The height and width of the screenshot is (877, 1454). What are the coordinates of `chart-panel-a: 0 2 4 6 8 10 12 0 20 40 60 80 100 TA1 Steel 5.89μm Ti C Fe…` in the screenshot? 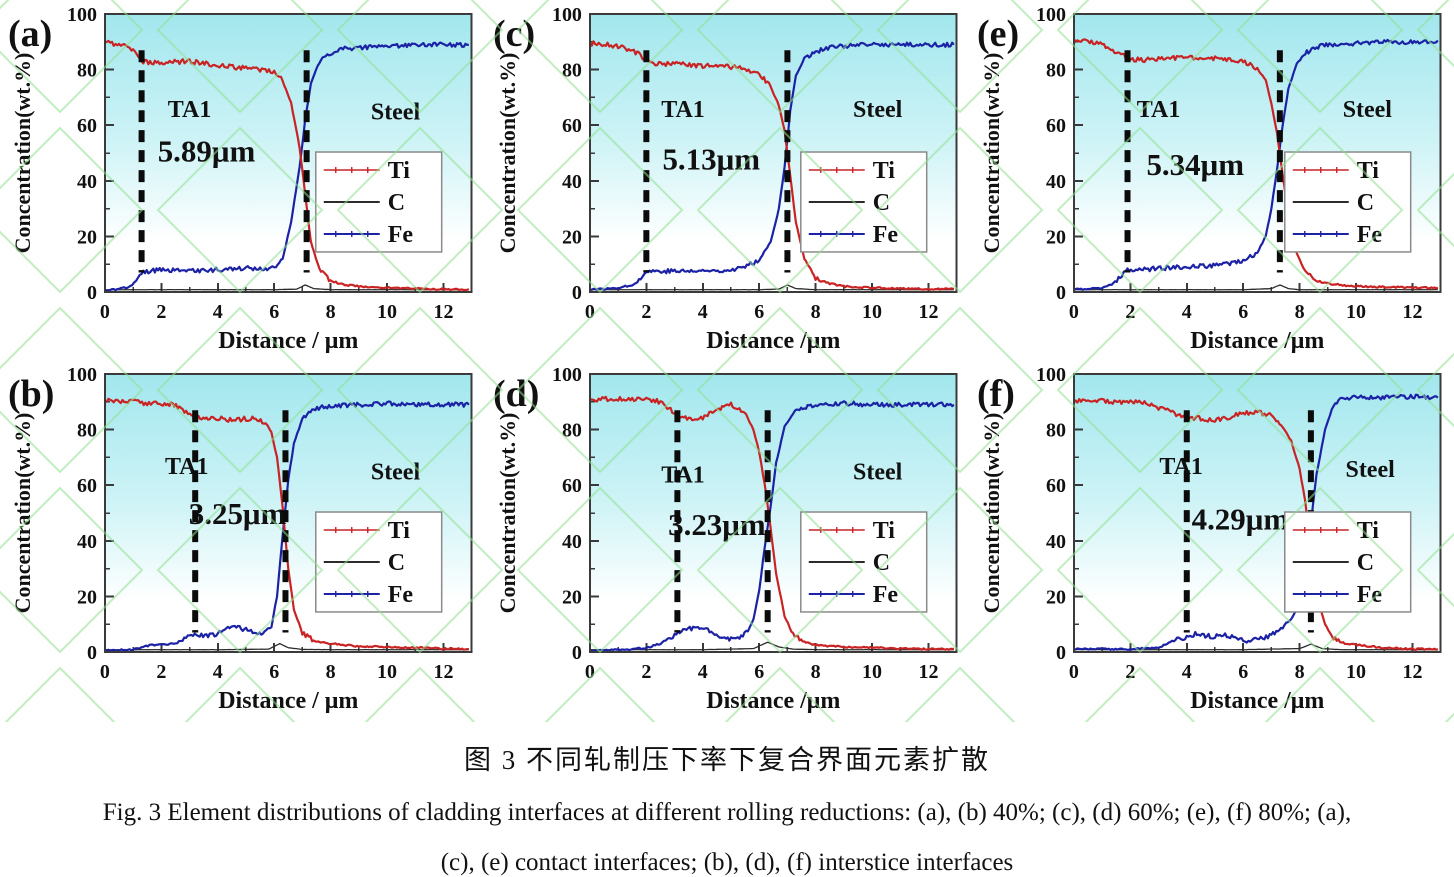 It's located at (240, 179).